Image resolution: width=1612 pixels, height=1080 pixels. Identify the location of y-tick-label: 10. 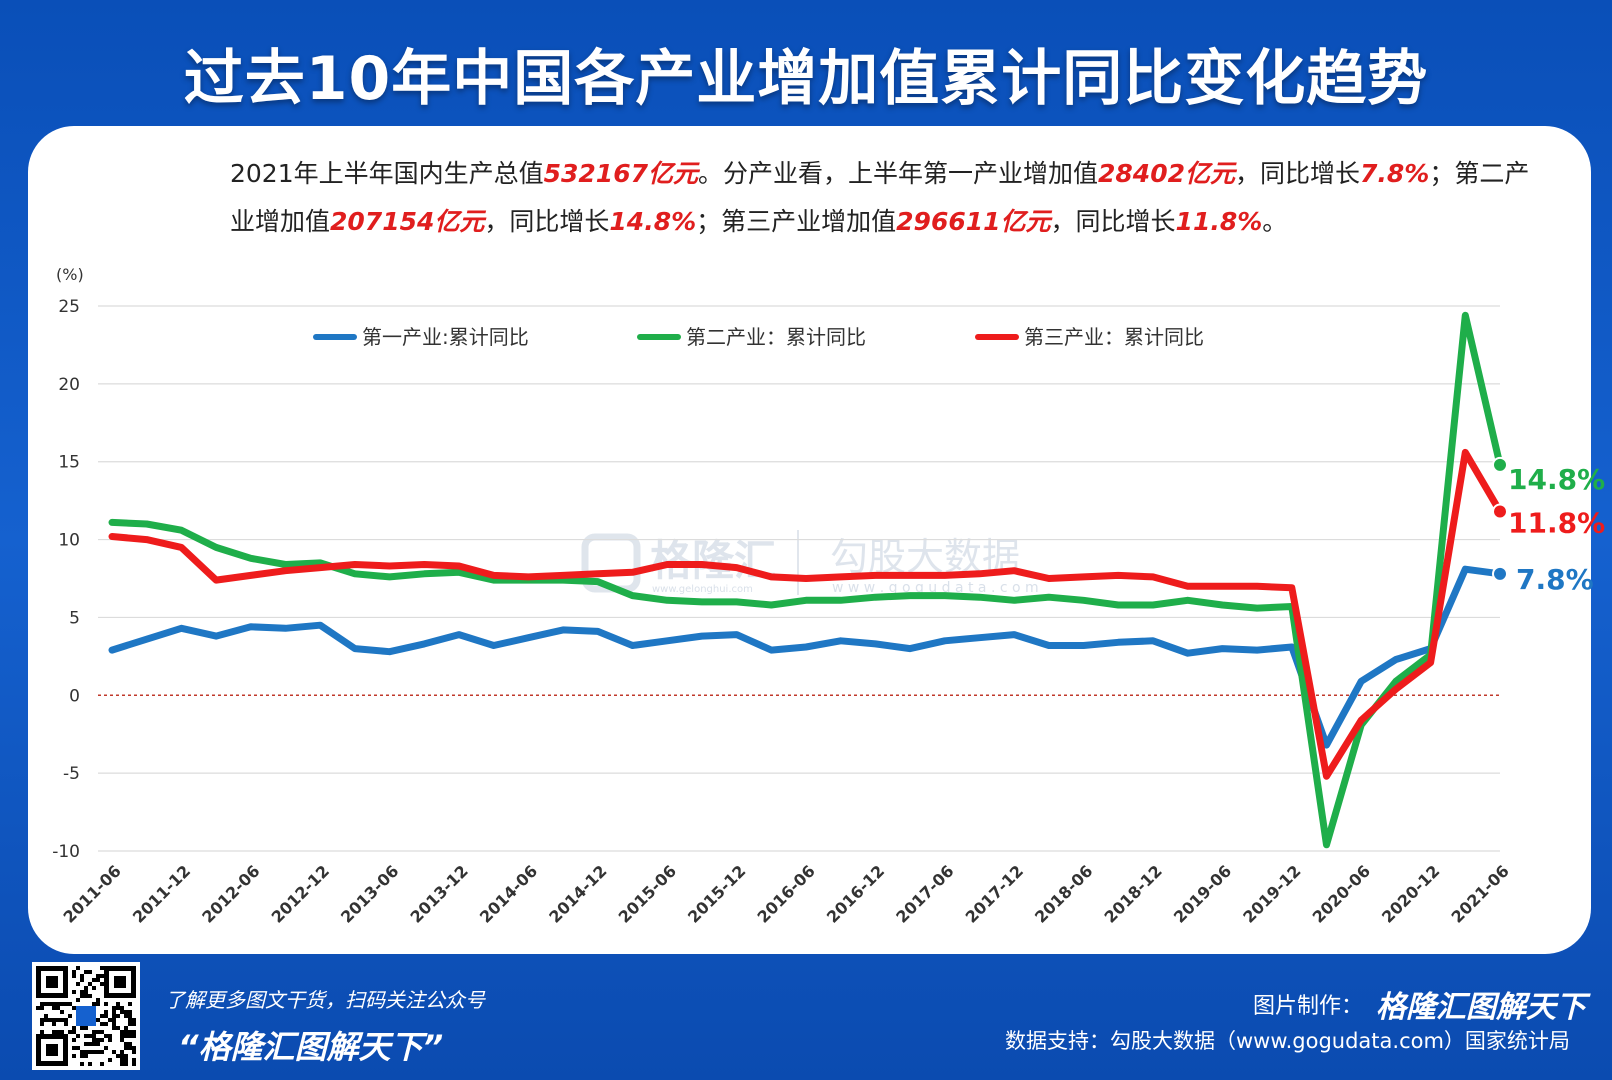
(69, 541).